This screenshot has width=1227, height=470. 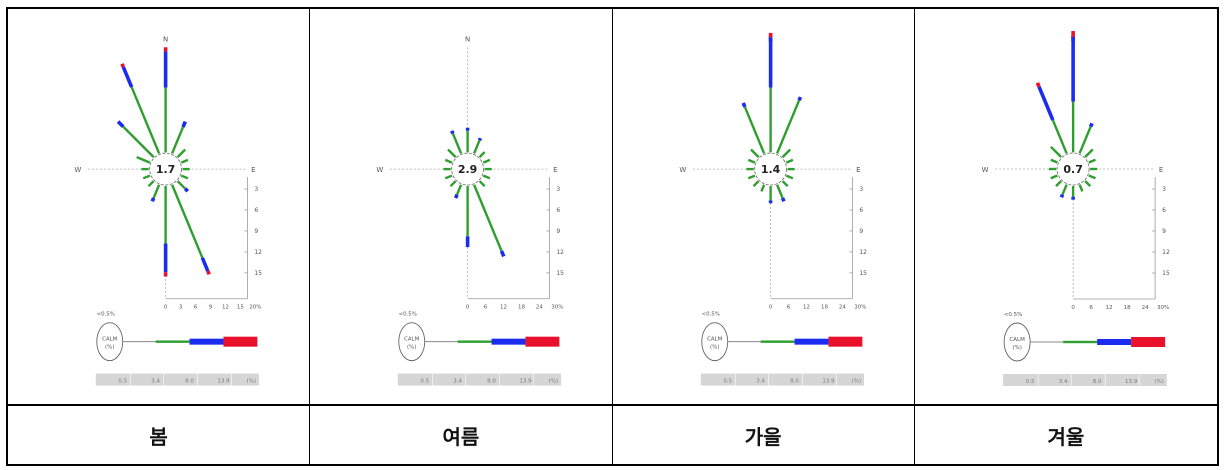 What do you see at coordinates (165, 169) in the screenshot?
I see `calm-value: 1.7` at bounding box center [165, 169].